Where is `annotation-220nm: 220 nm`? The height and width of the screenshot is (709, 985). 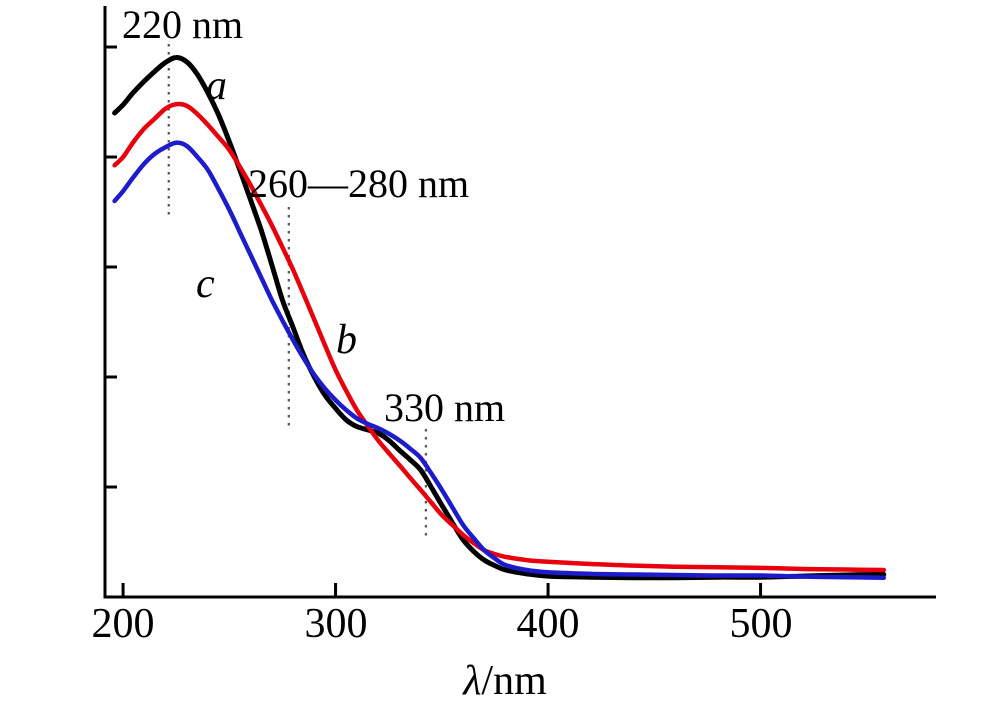 annotation-220nm: 220 nm is located at coordinates (182, 24).